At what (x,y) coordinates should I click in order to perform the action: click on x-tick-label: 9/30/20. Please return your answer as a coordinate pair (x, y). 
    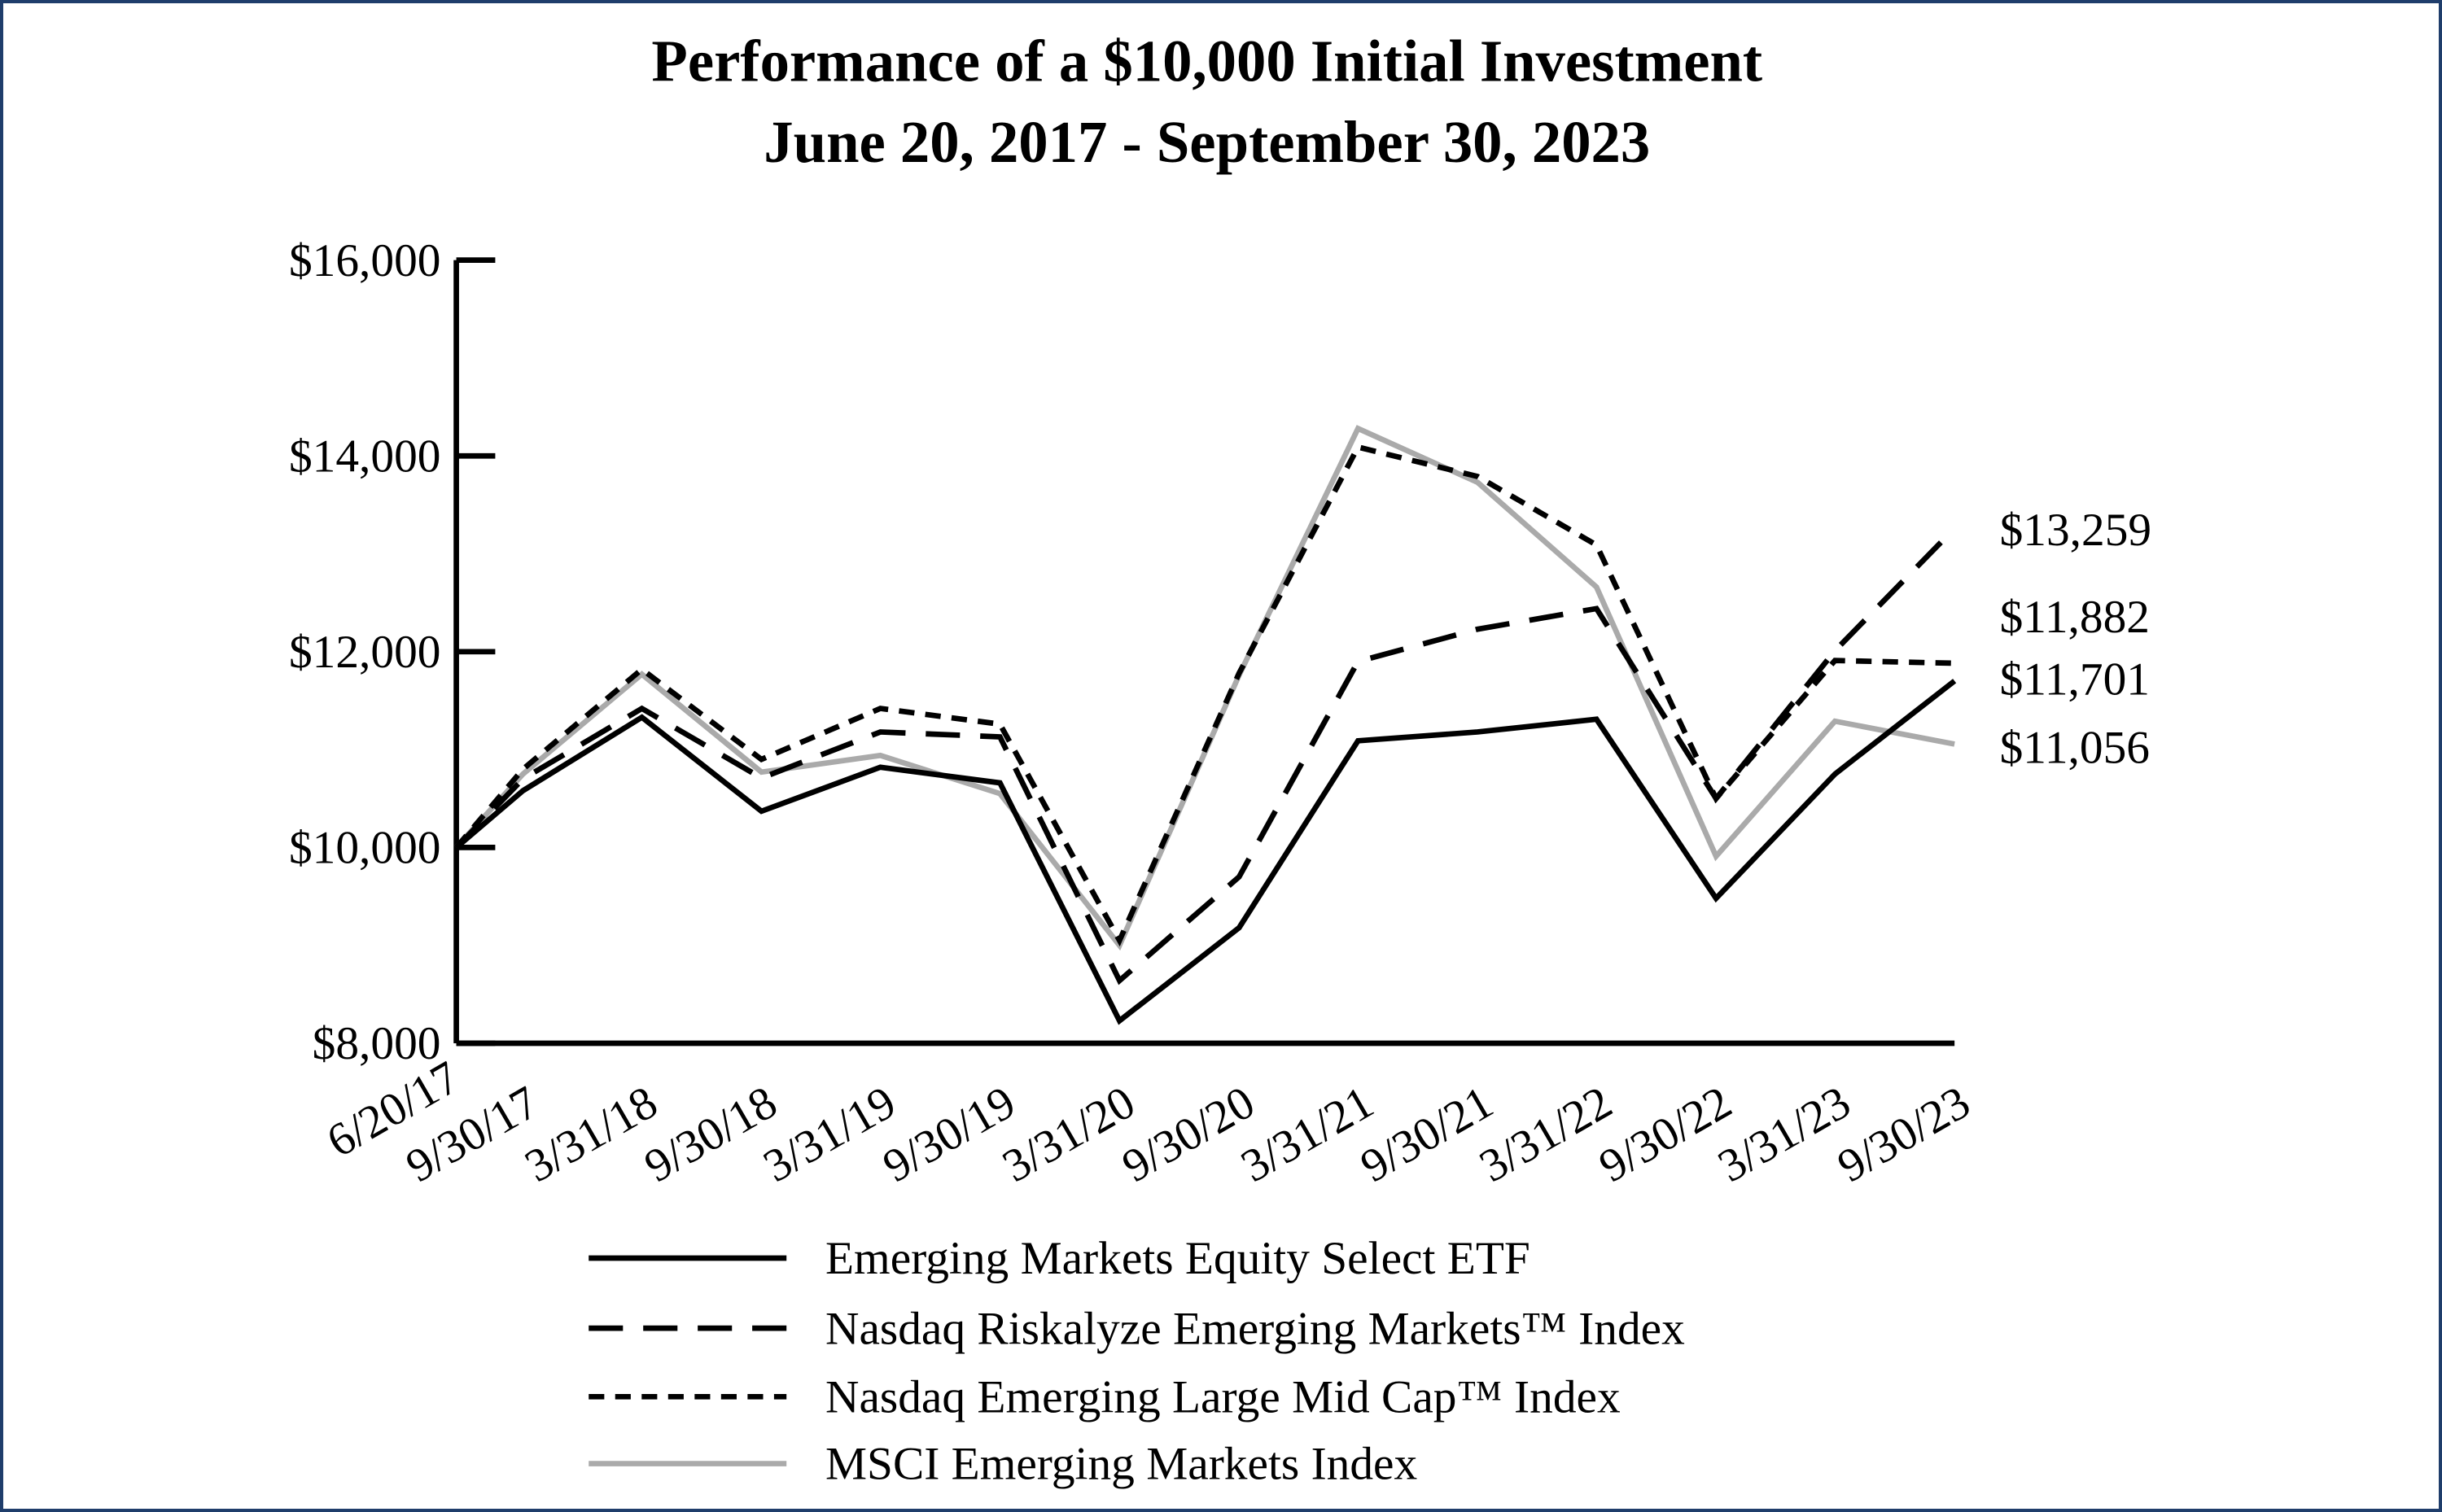
    Looking at the image, I should click on (1188, 1134).